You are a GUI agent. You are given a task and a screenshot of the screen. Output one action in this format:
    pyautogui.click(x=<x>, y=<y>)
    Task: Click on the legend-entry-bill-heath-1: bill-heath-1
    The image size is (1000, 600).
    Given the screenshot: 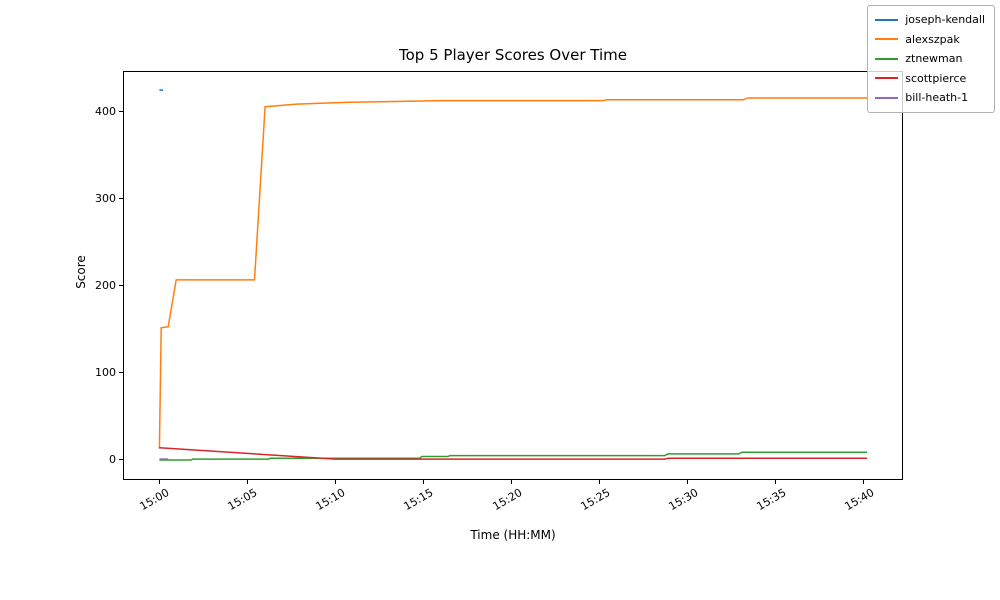 What is the action you would take?
    pyautogui.click(x=930, y=98)
    